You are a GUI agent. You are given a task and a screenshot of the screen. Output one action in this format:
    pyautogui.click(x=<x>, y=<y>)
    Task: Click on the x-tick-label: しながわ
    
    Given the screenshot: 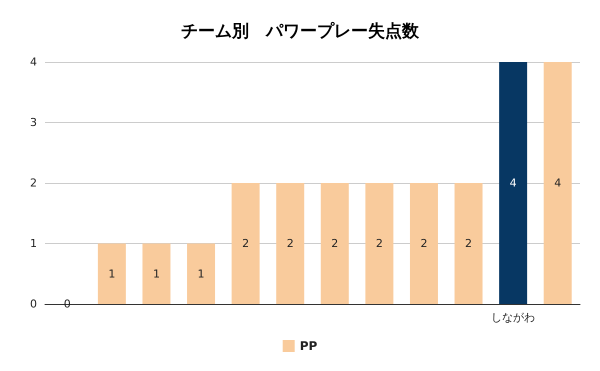 What is the action you would take?
    pyautogui.click(x=513, y=317)
    